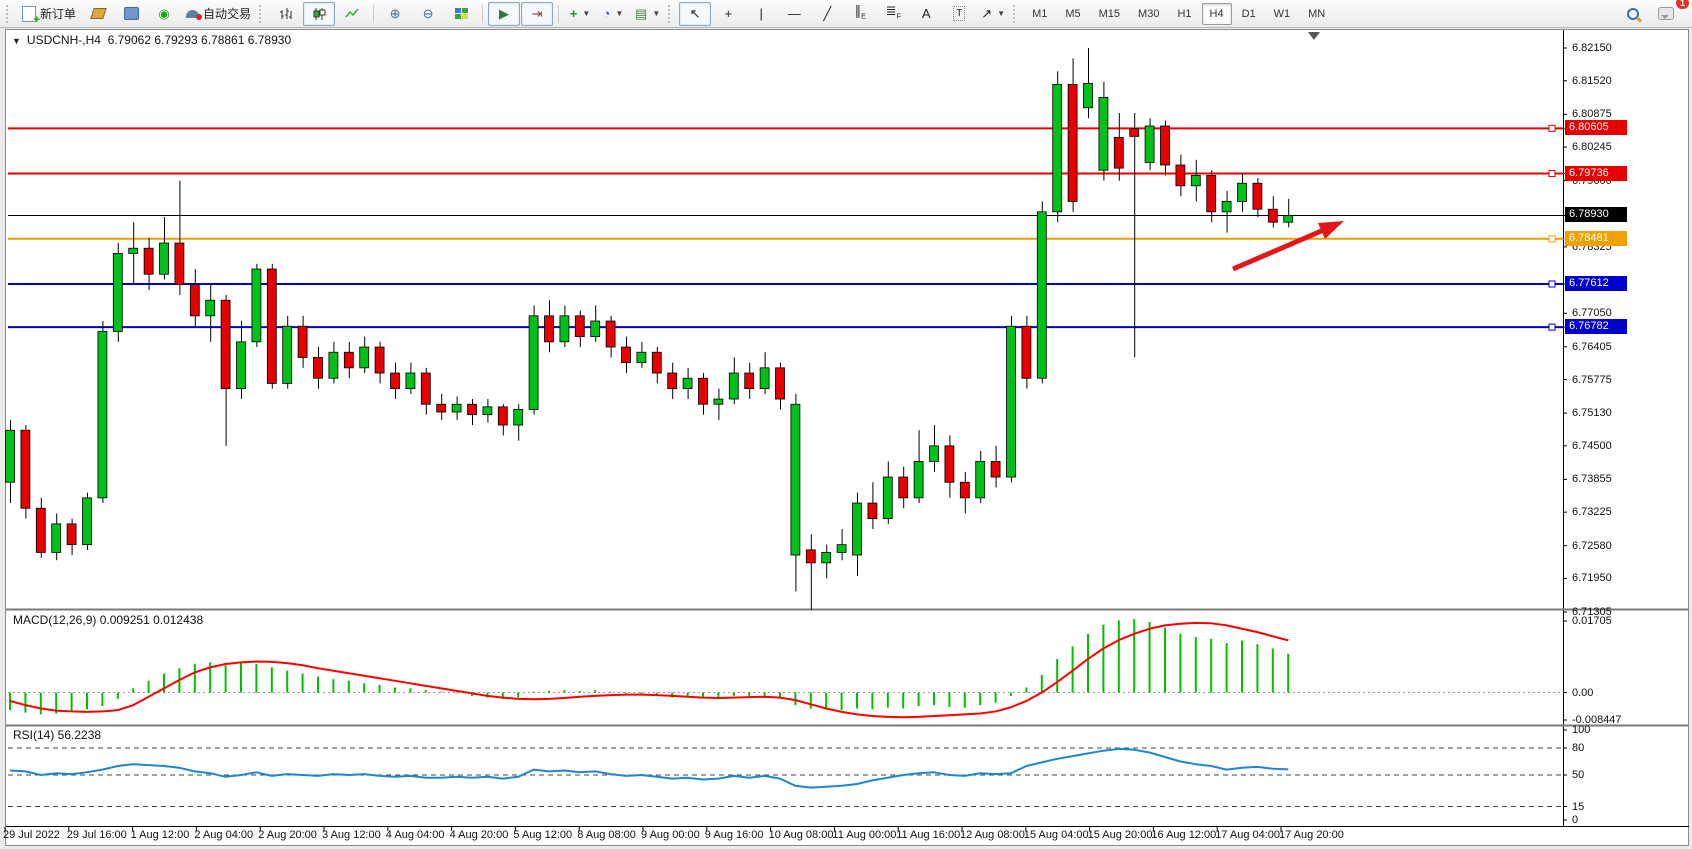  What do you see at coordinates (98, 14) in the screenshot?
I see `styler-button` at bounding box center [98, 14].